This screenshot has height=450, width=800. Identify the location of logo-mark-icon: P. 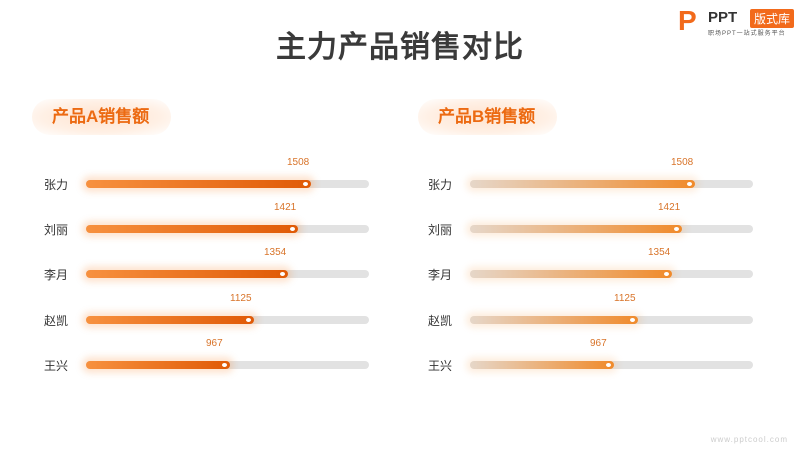
(687, 20).